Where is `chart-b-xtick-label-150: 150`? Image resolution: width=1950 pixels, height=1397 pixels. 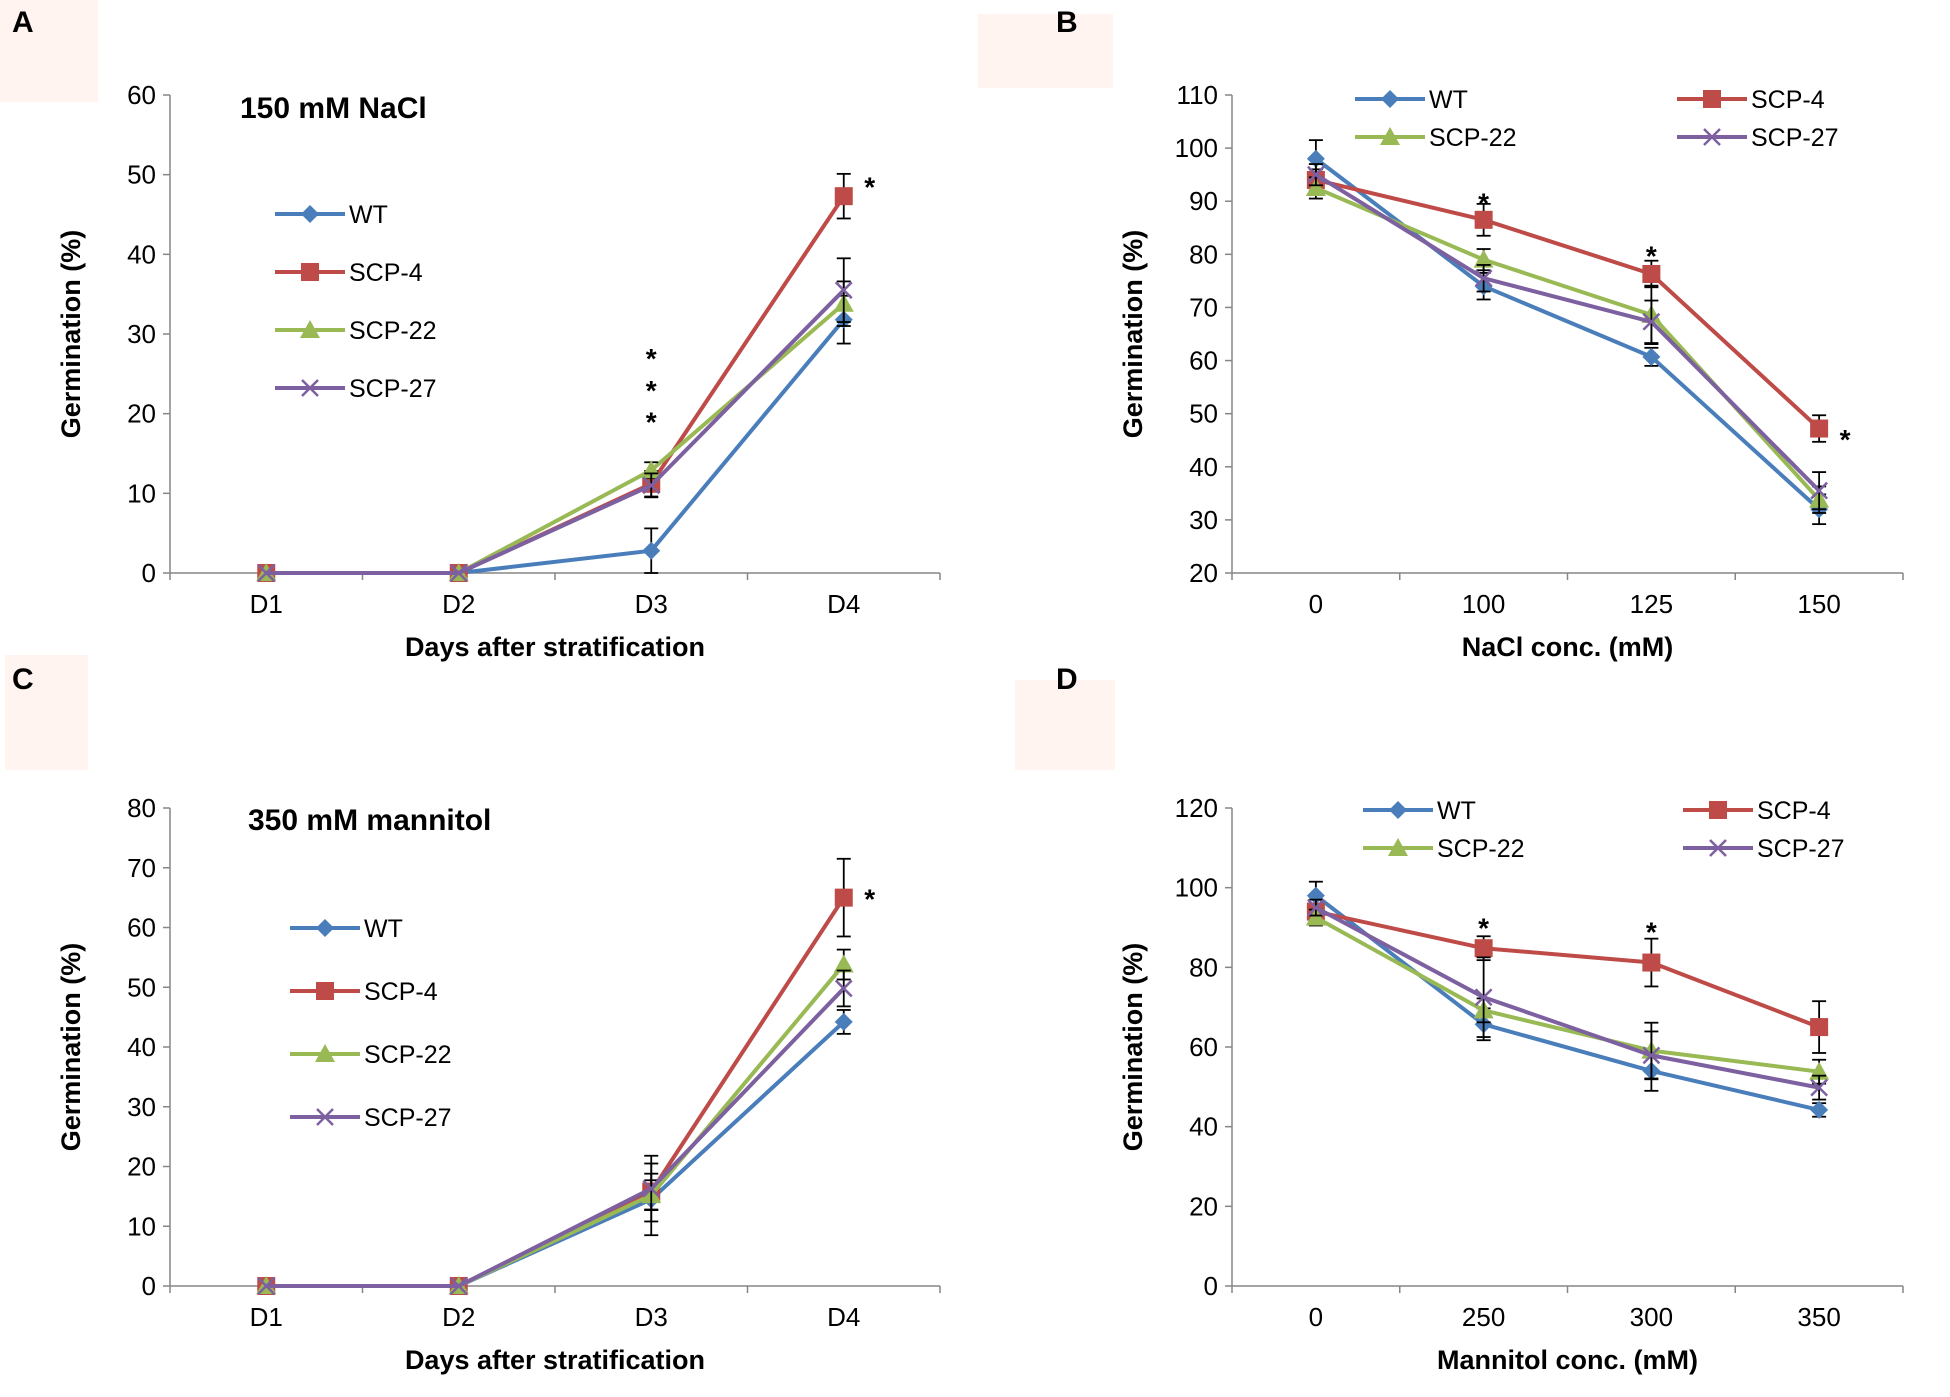 chart-b-xtick-label-150: 150 is located at coordinates (1818, 604).